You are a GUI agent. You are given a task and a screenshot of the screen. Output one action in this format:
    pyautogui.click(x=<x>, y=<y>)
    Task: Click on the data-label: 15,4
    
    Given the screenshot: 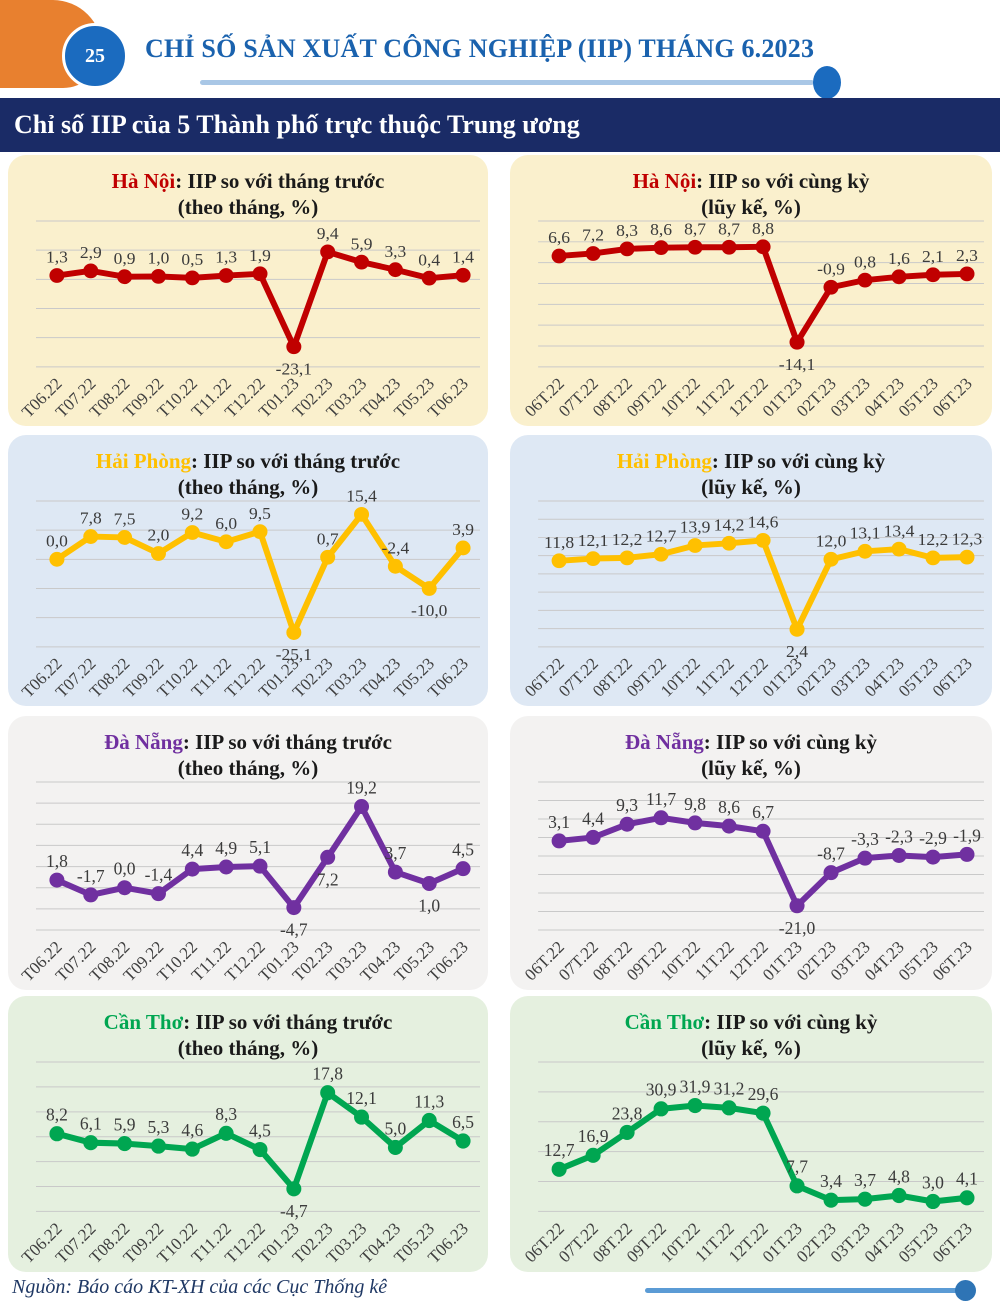 What is the action you would take?
    pyautogui.click(x=361, y=496)
    